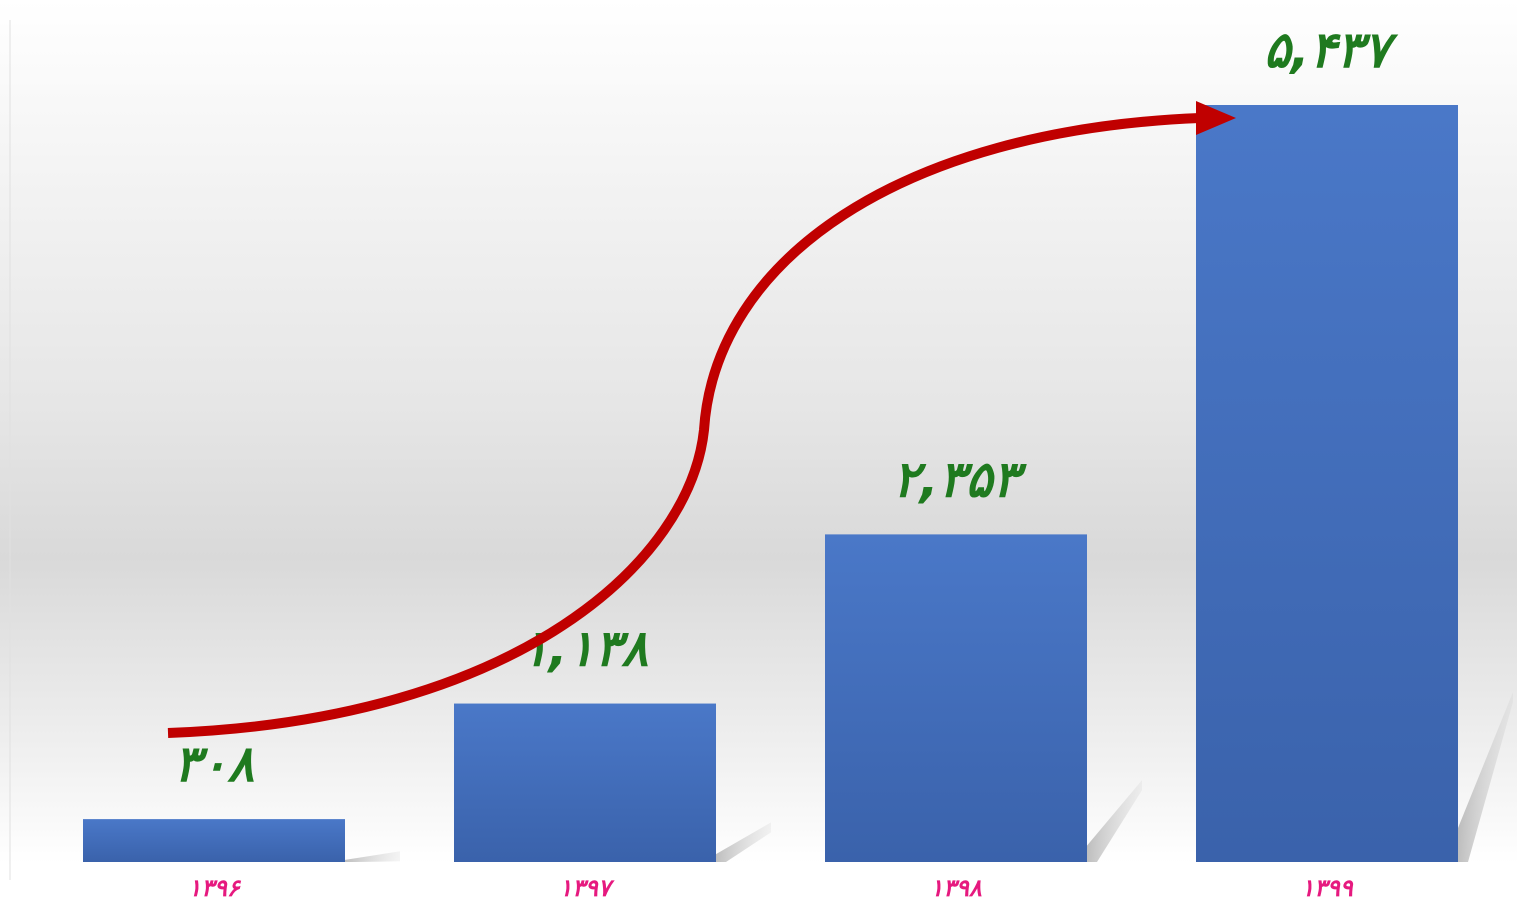  Describe the element at coordinates (1331, 50) in the screenshot. I see `value-label: ۵,۴۳۷` at that location.